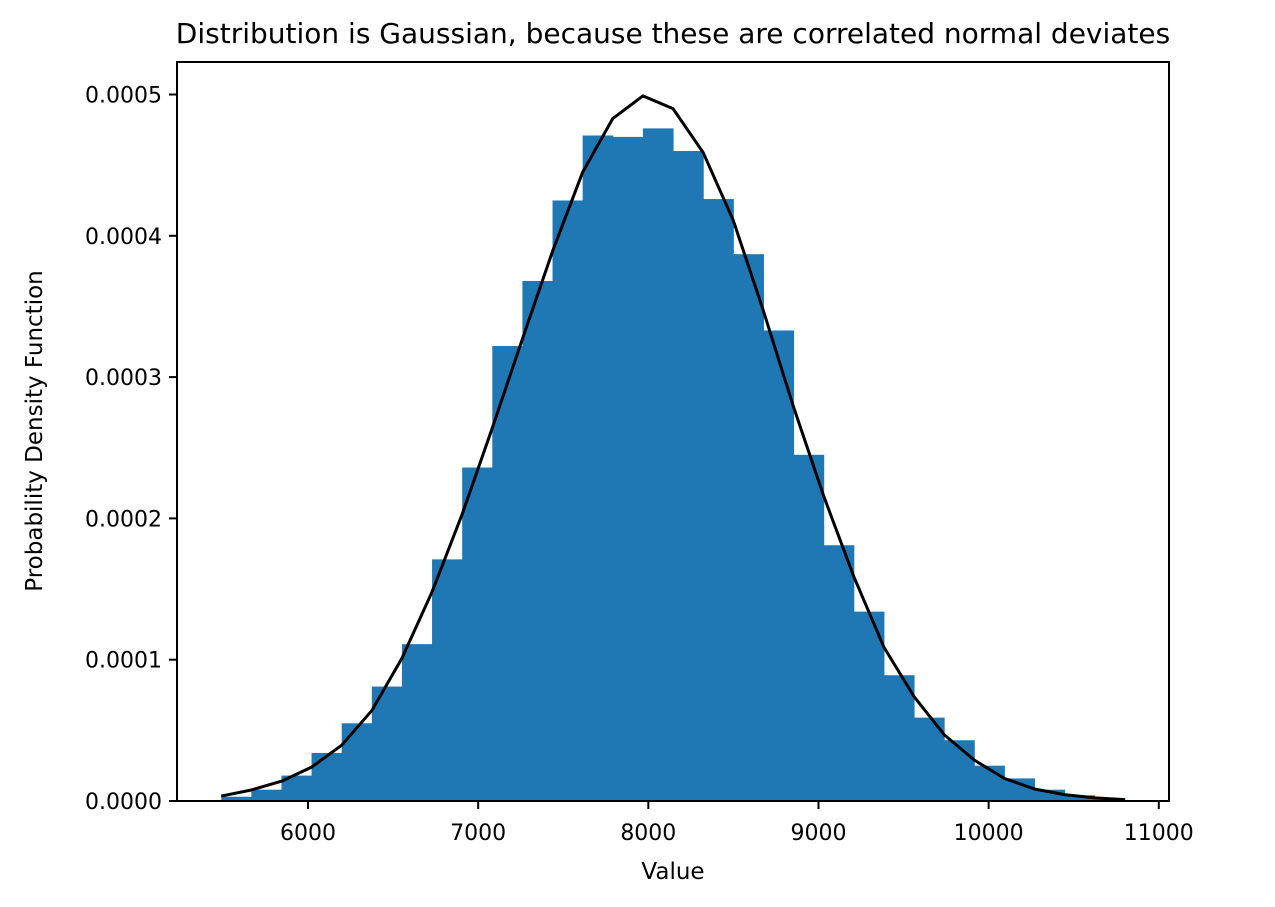 Image resolution: width=1275 pixels, height=907 pixels. Describe the element at coordinates (989, 833) in the screenshot. I see `x-tick-label: 10000` at that location.